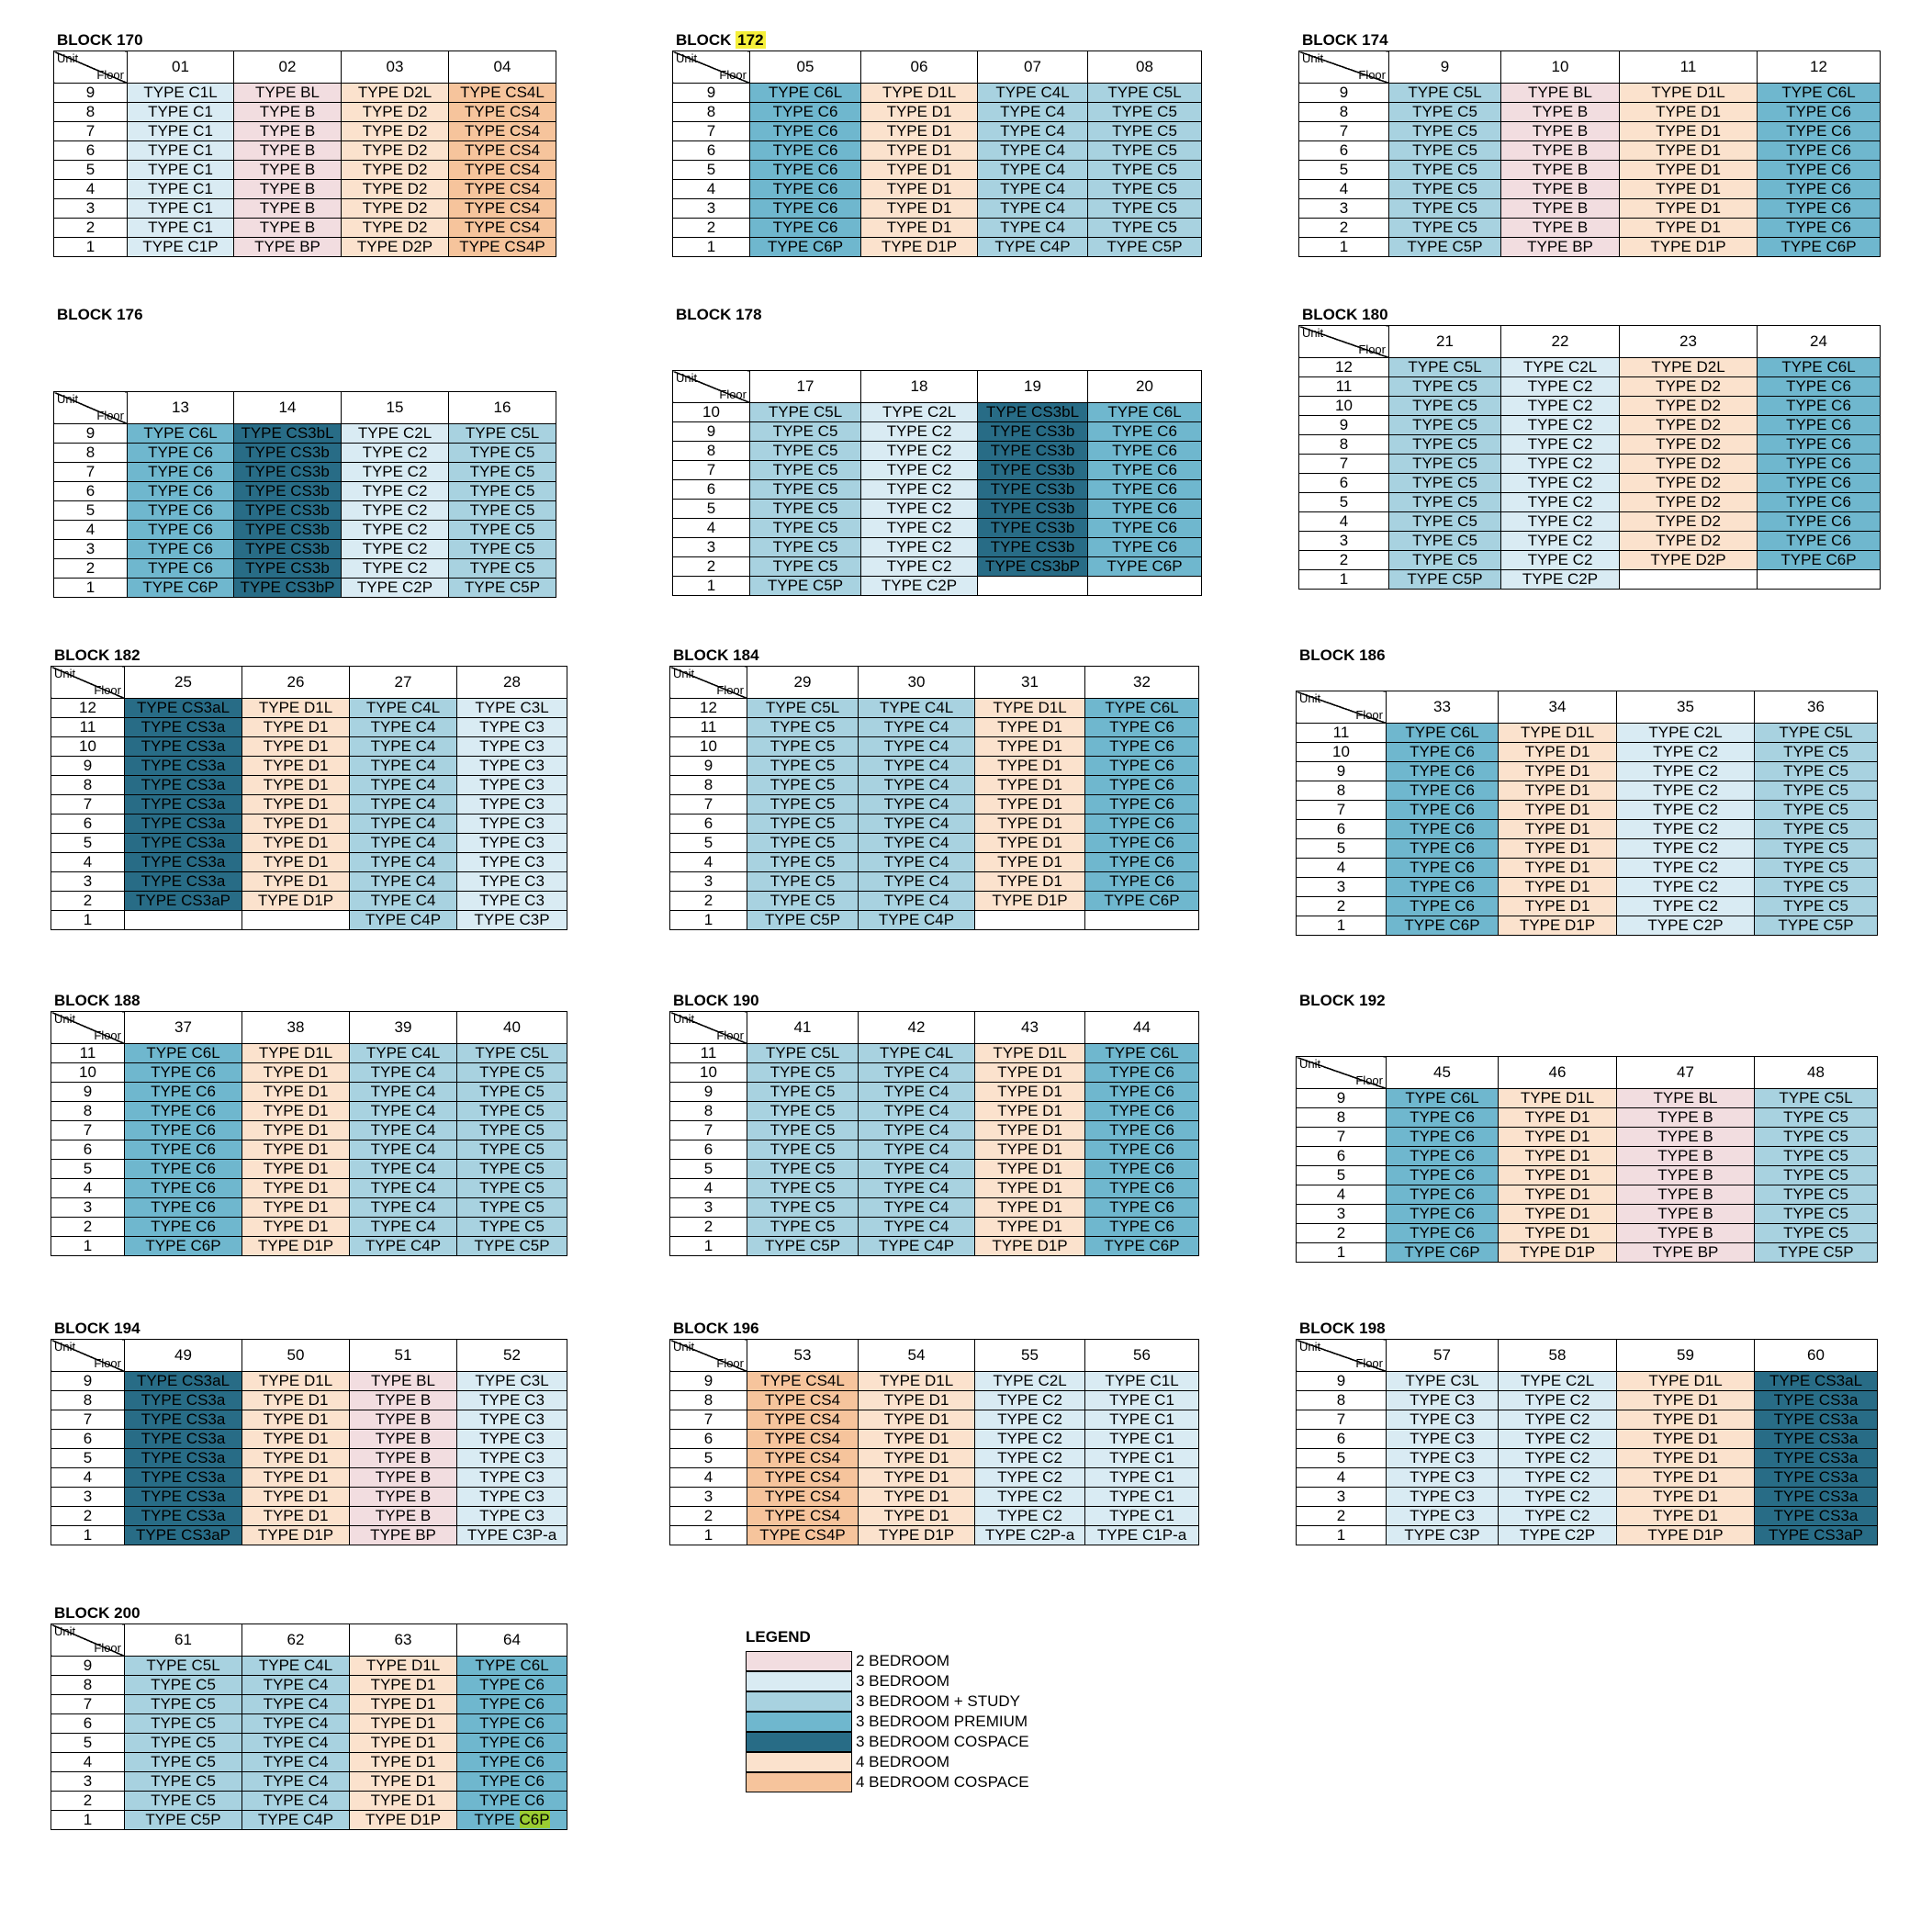 This screenshot has width=1932, height=1910. Describe the element at coordinates (304, 549) in the screenshot. I see `floor-row: 3 TYPE C6 TYPE CS3b TYPE C2 TYPE C5` at that location.